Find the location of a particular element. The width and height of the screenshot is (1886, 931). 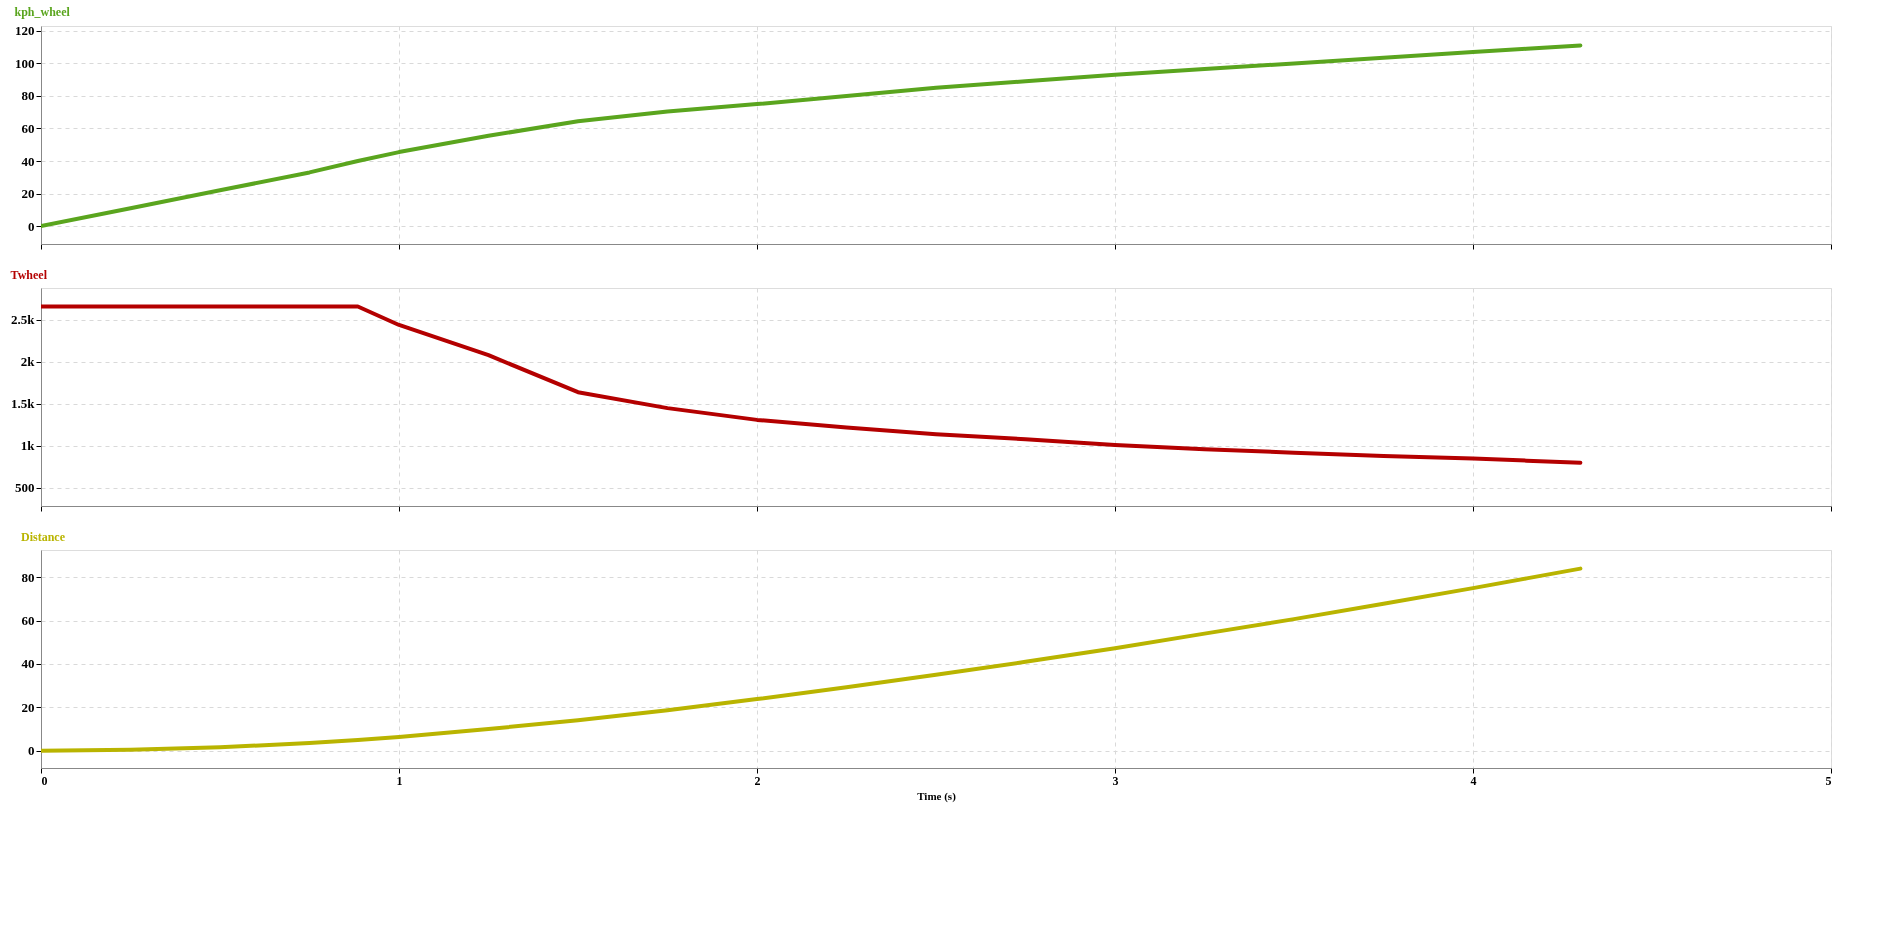

chart-title: Twheel is located at coordinates (29, 275).